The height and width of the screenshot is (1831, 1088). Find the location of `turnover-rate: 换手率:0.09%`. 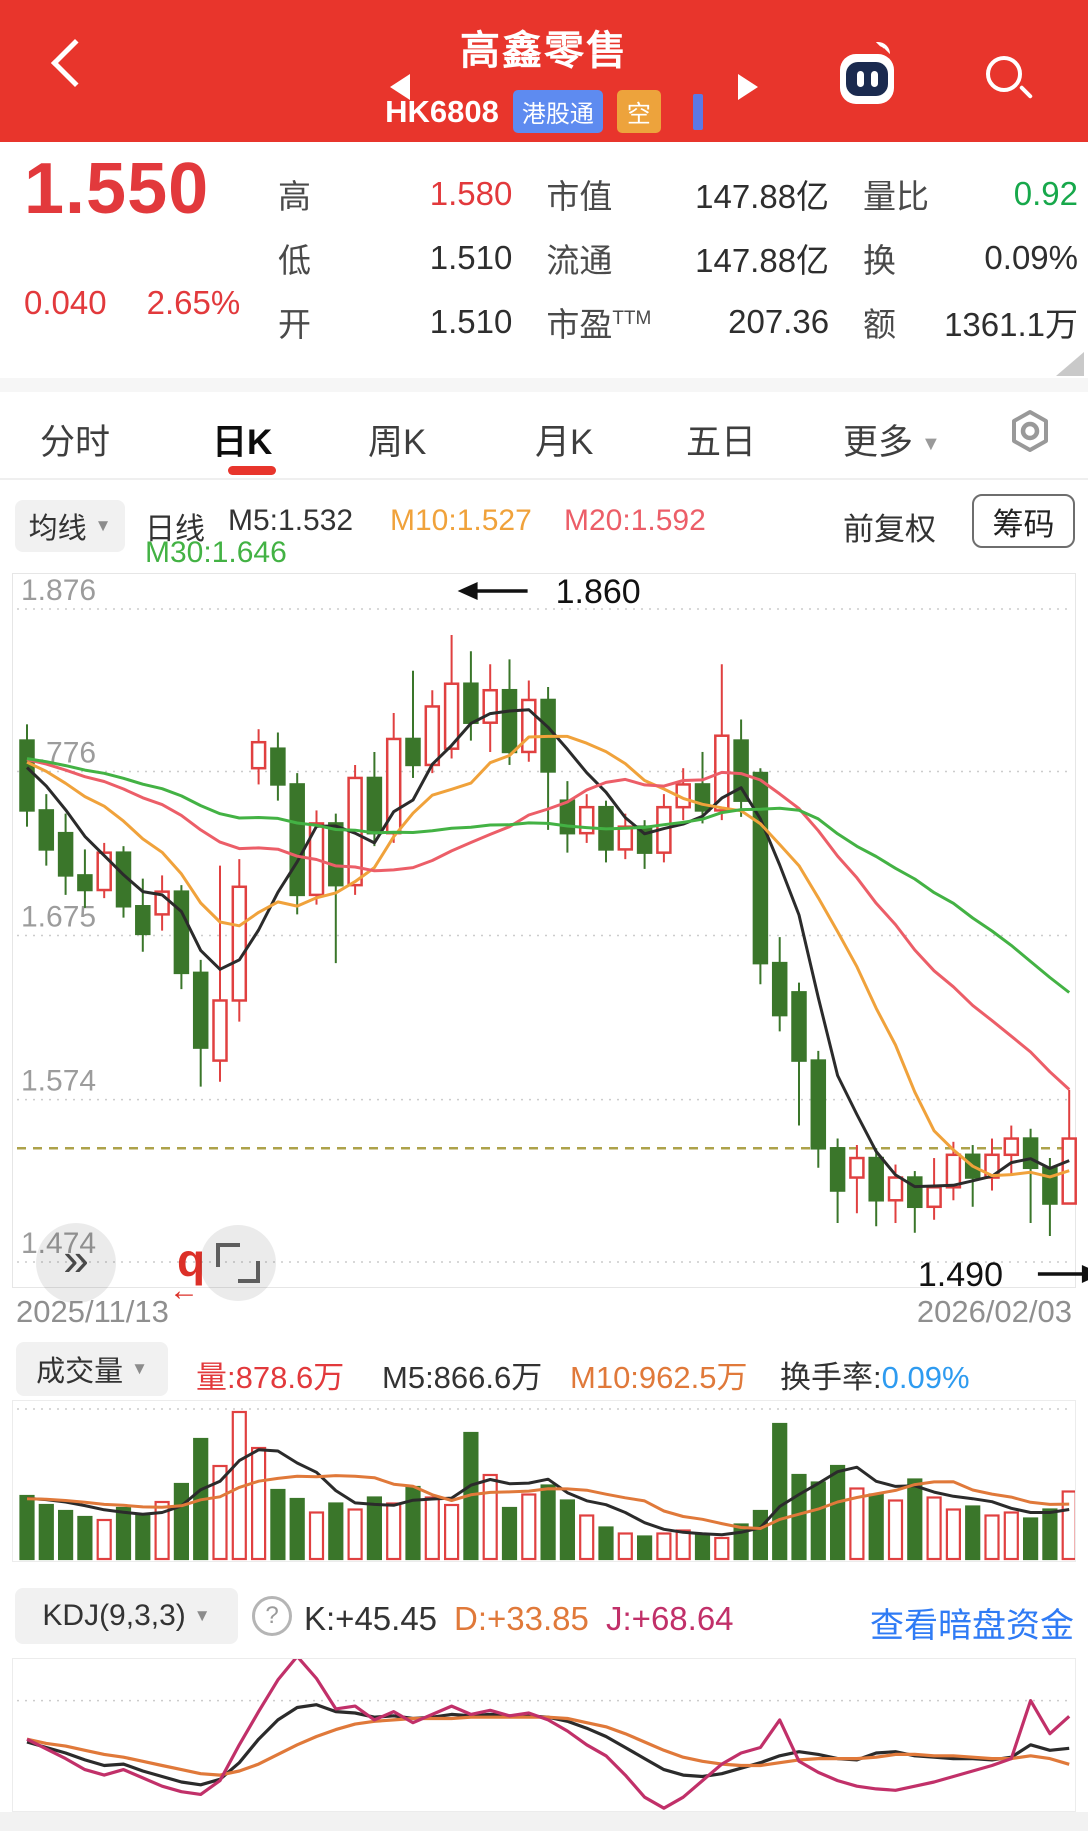

turnover-rate: 换手率:0.09% is located at coordinates (875, 1377).